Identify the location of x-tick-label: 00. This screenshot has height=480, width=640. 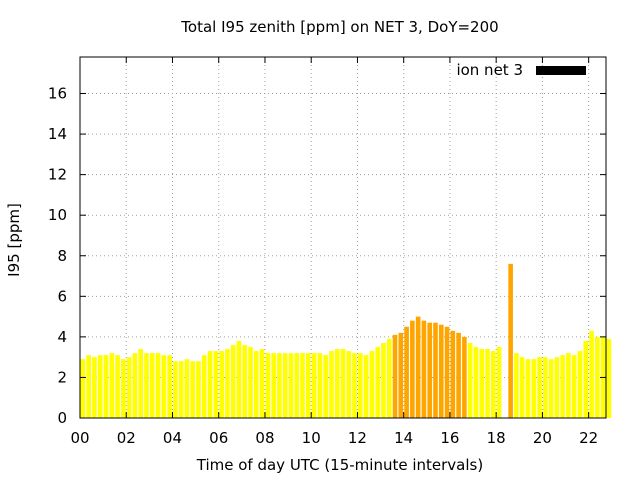
(79, 438).